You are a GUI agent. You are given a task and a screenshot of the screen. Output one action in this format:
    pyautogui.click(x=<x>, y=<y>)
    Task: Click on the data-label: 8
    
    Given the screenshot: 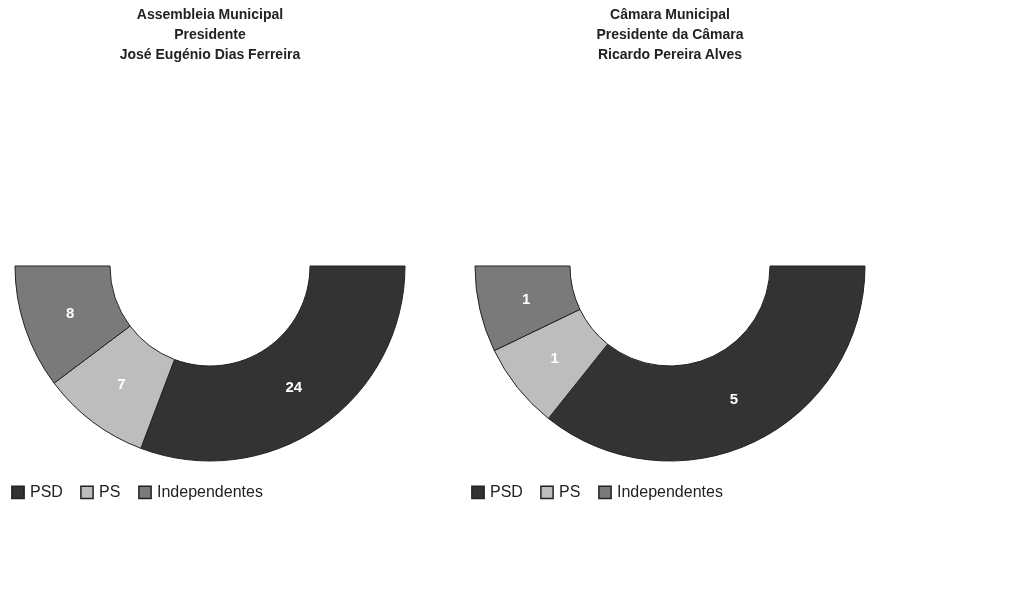 What is the action you would take?
    pyautogui.click(x=70, y=312)
    